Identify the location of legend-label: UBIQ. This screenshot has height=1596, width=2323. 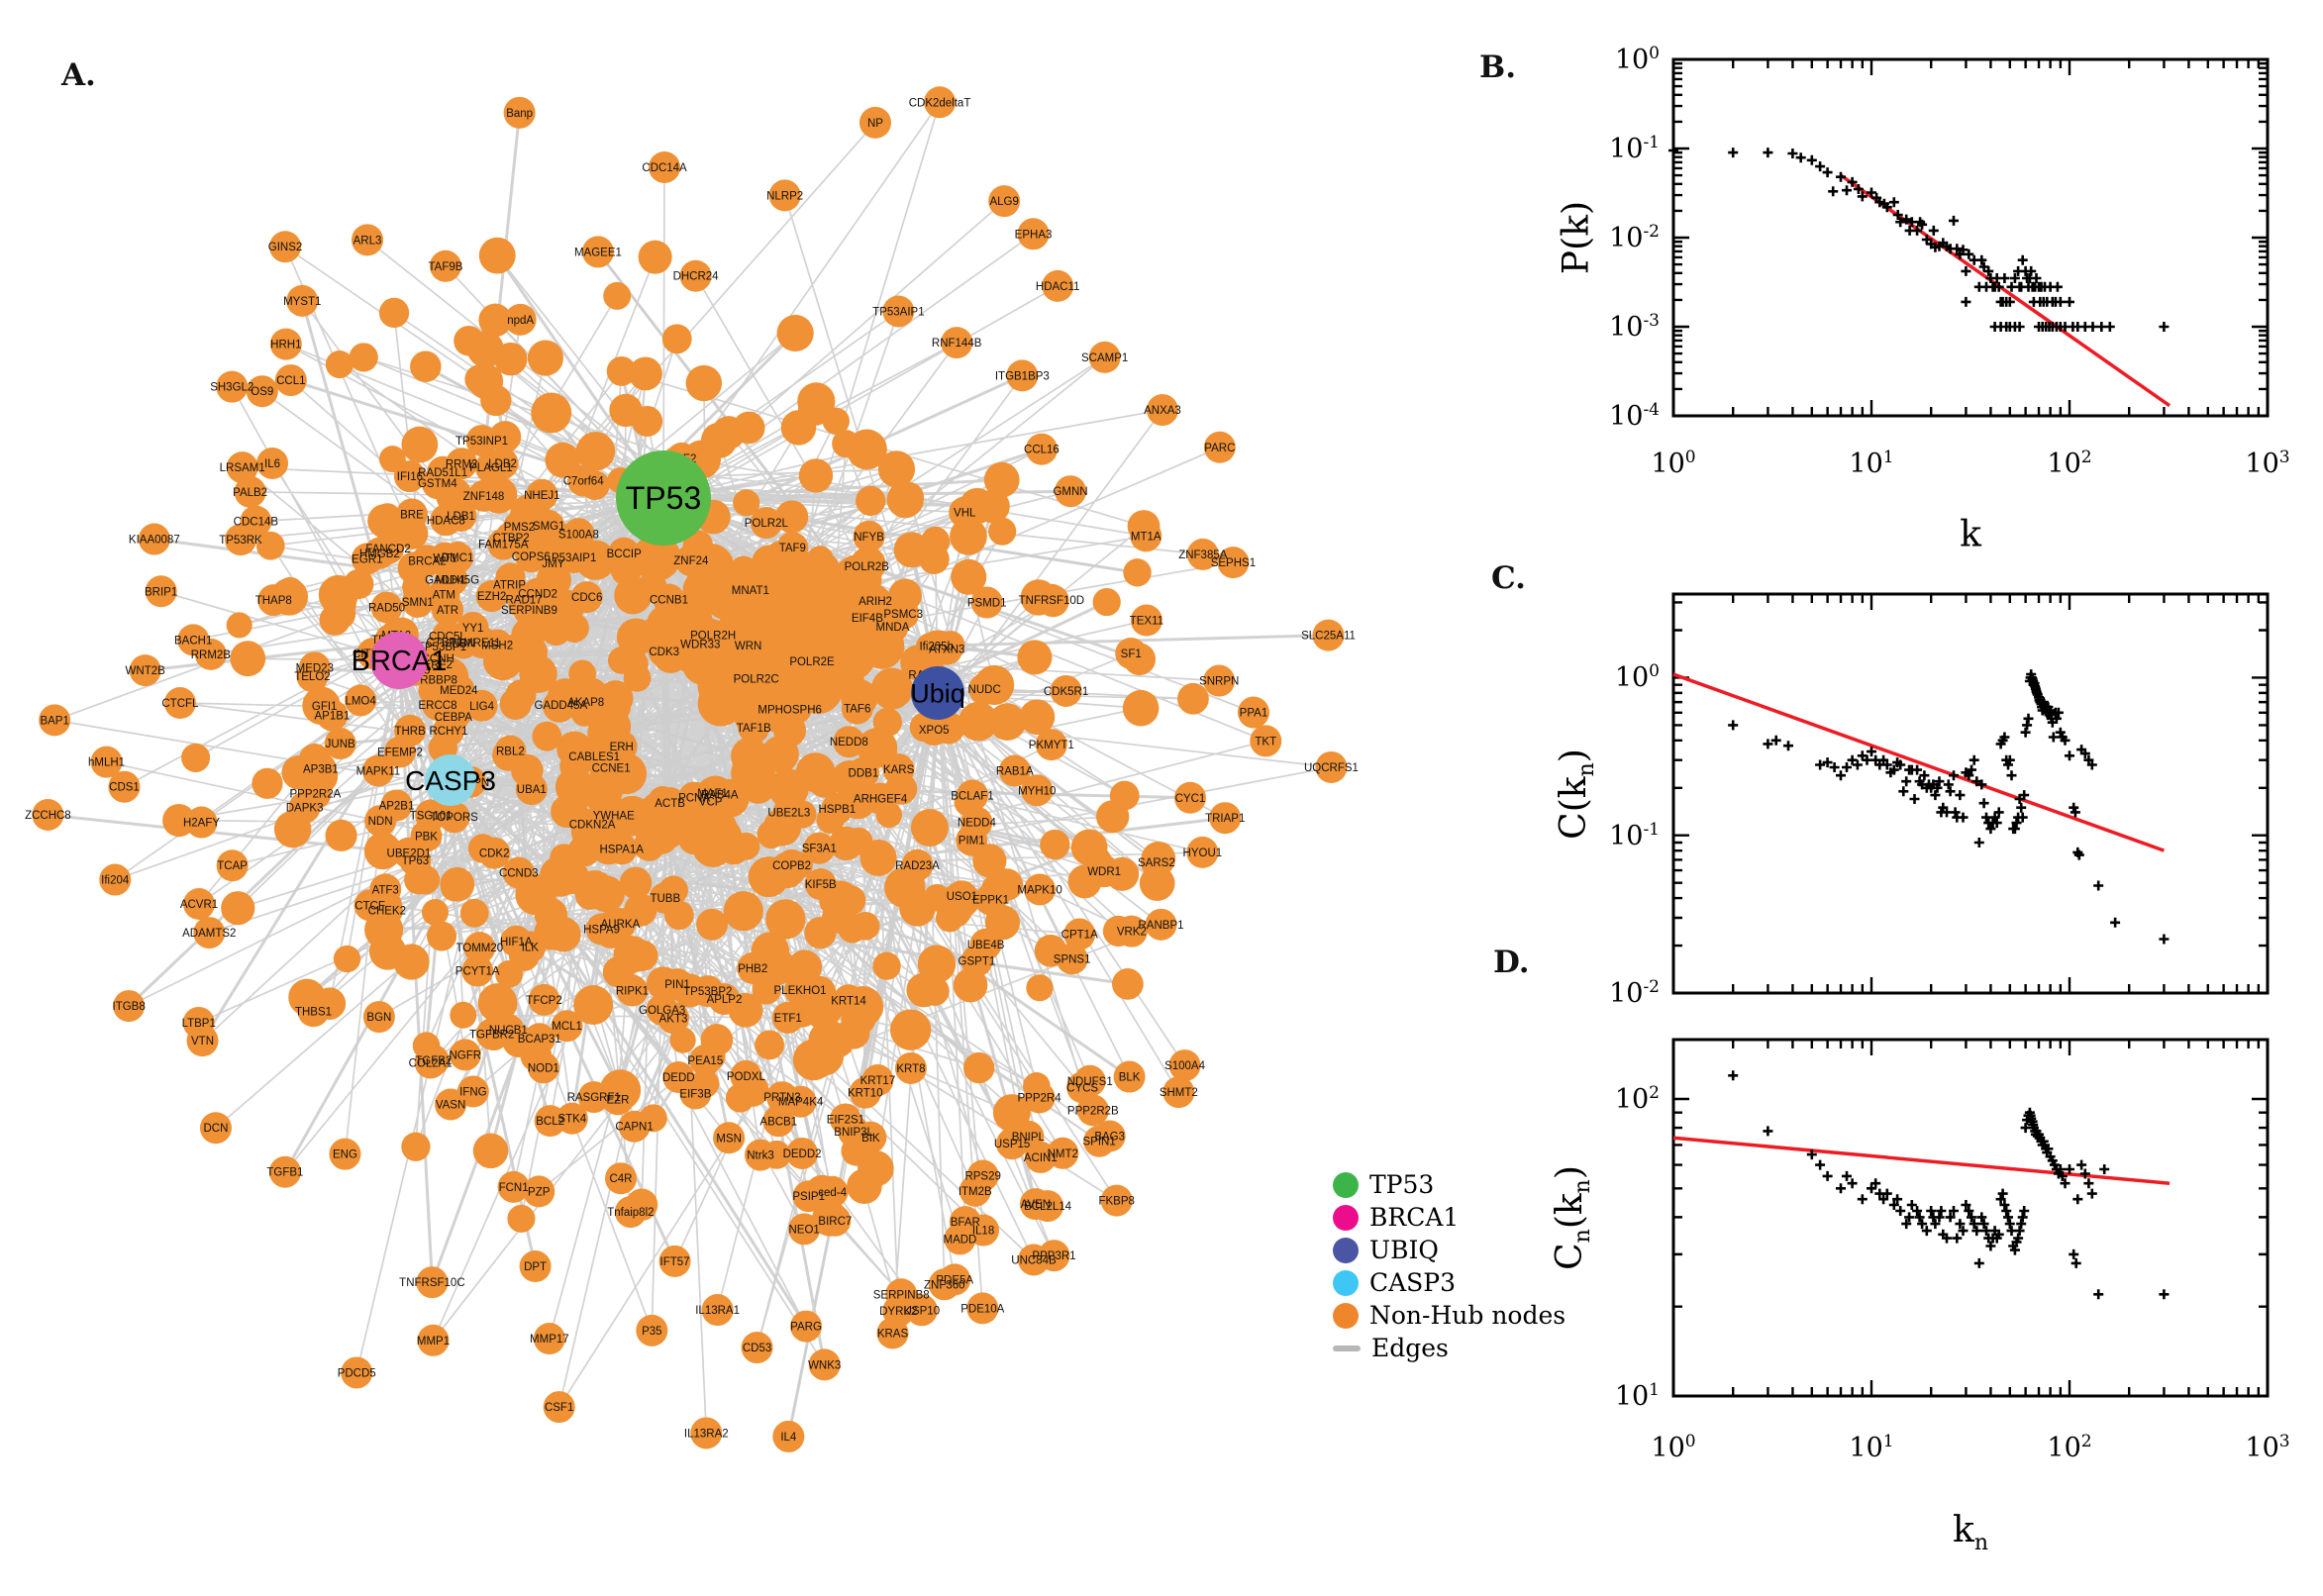
(1404, 1250).